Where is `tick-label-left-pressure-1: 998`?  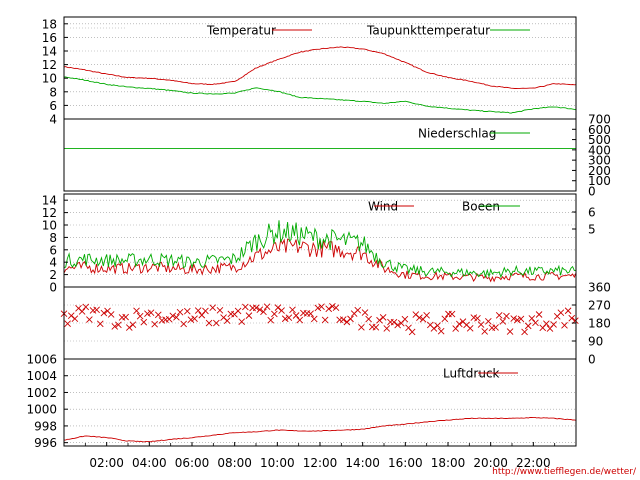
tick-label-left-pressure-1: 998 is located at coordinates (45, 426).